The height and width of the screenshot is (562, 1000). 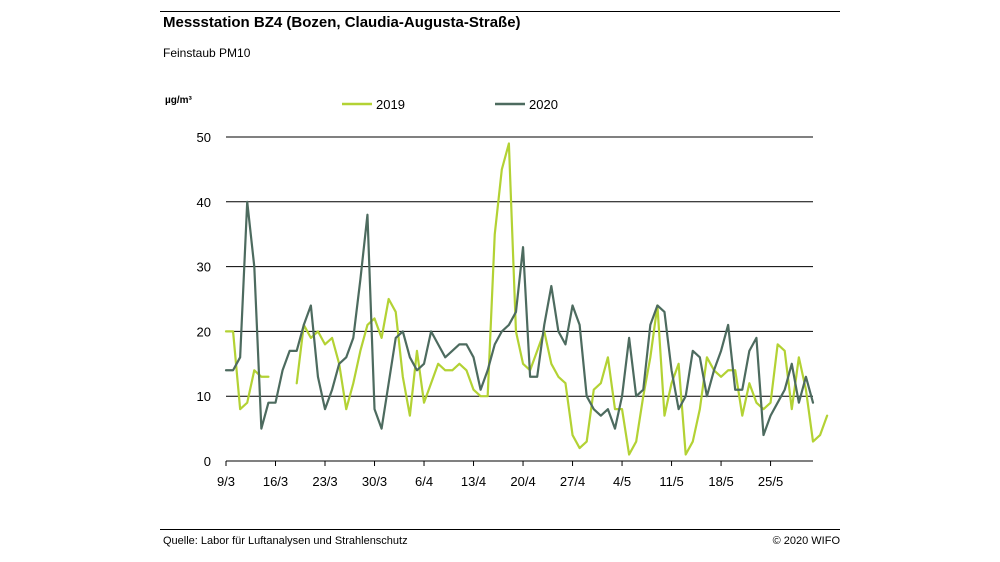 What do you see at coordinates (720, 481) in the screenshot?
I see `x-tick-label: 18/5` at bounding box center [720, 481].